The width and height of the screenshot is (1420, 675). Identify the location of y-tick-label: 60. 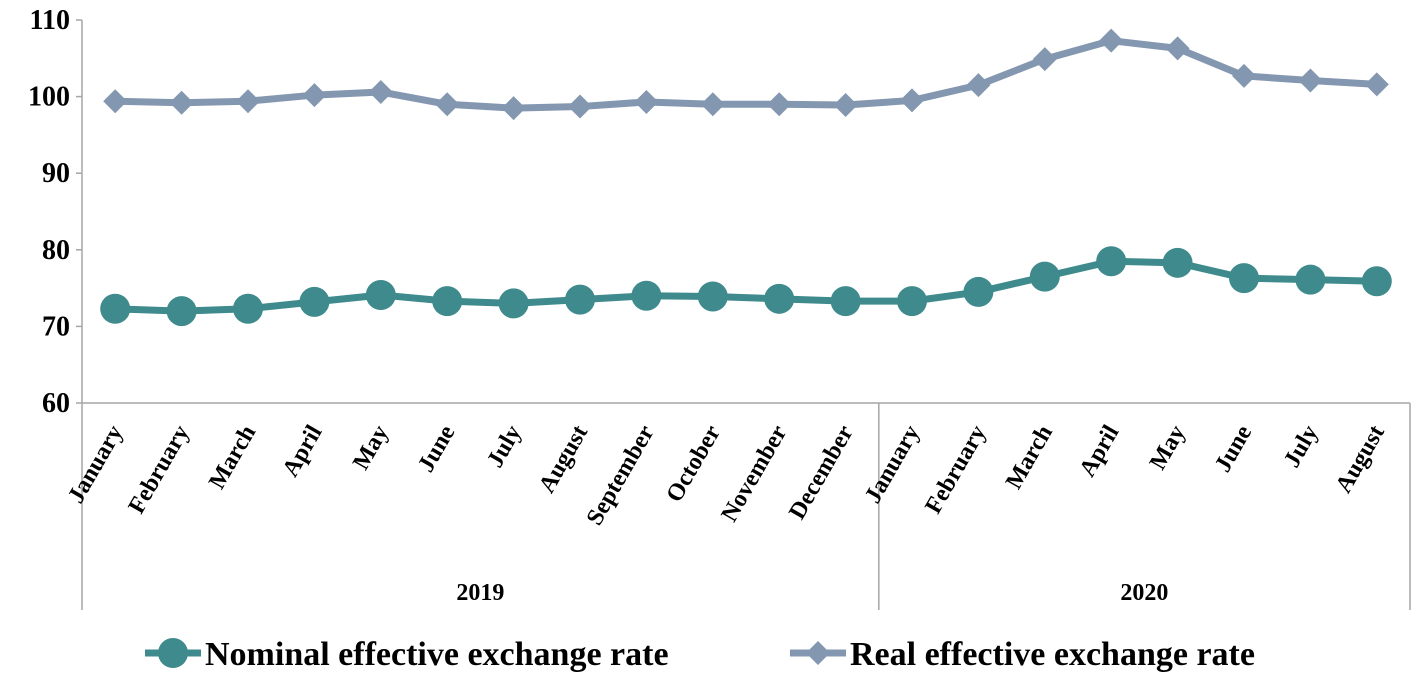
(56, 403).